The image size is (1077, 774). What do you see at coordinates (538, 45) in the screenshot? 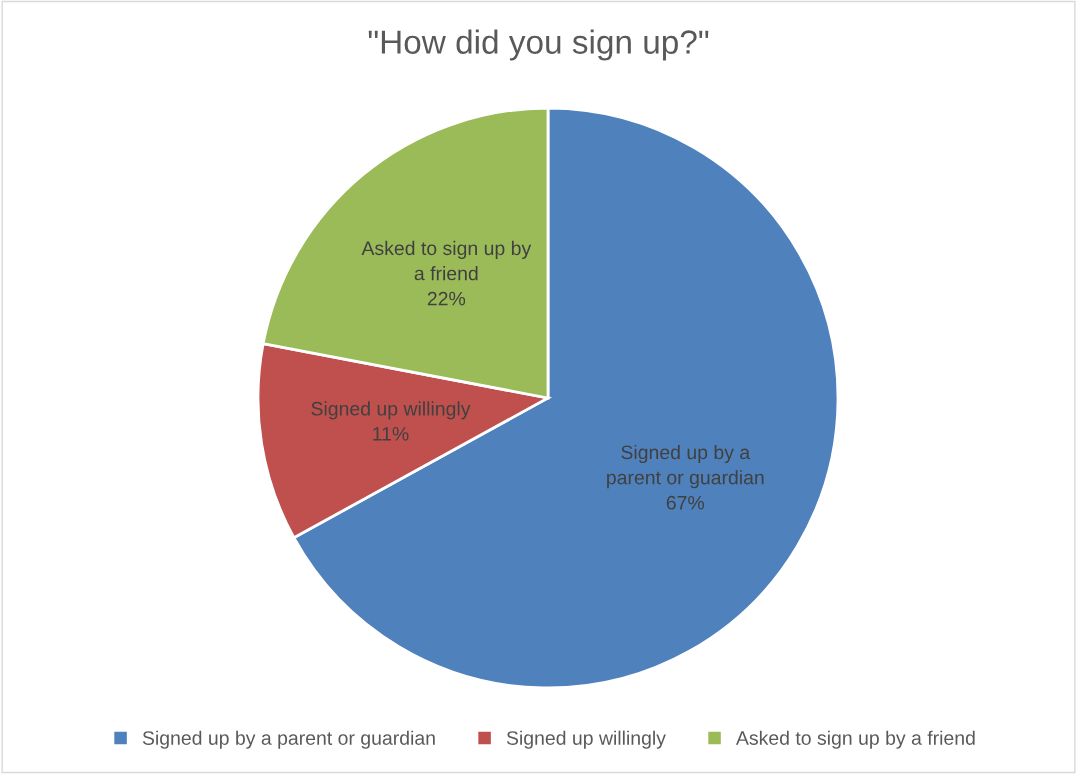
I see `chart-title: "How did you sign up?"` at bounding box center [538, 45].